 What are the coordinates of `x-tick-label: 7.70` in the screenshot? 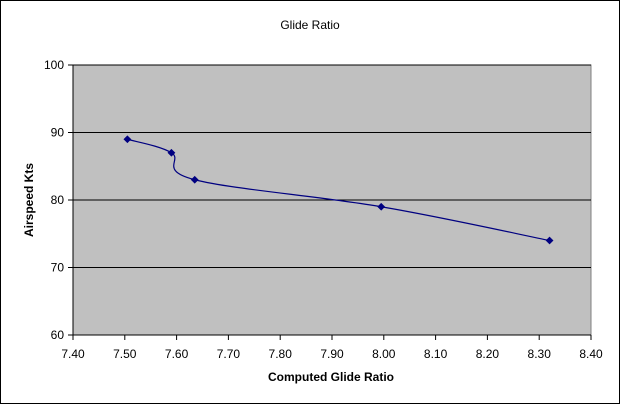 It's located at (229, 354).